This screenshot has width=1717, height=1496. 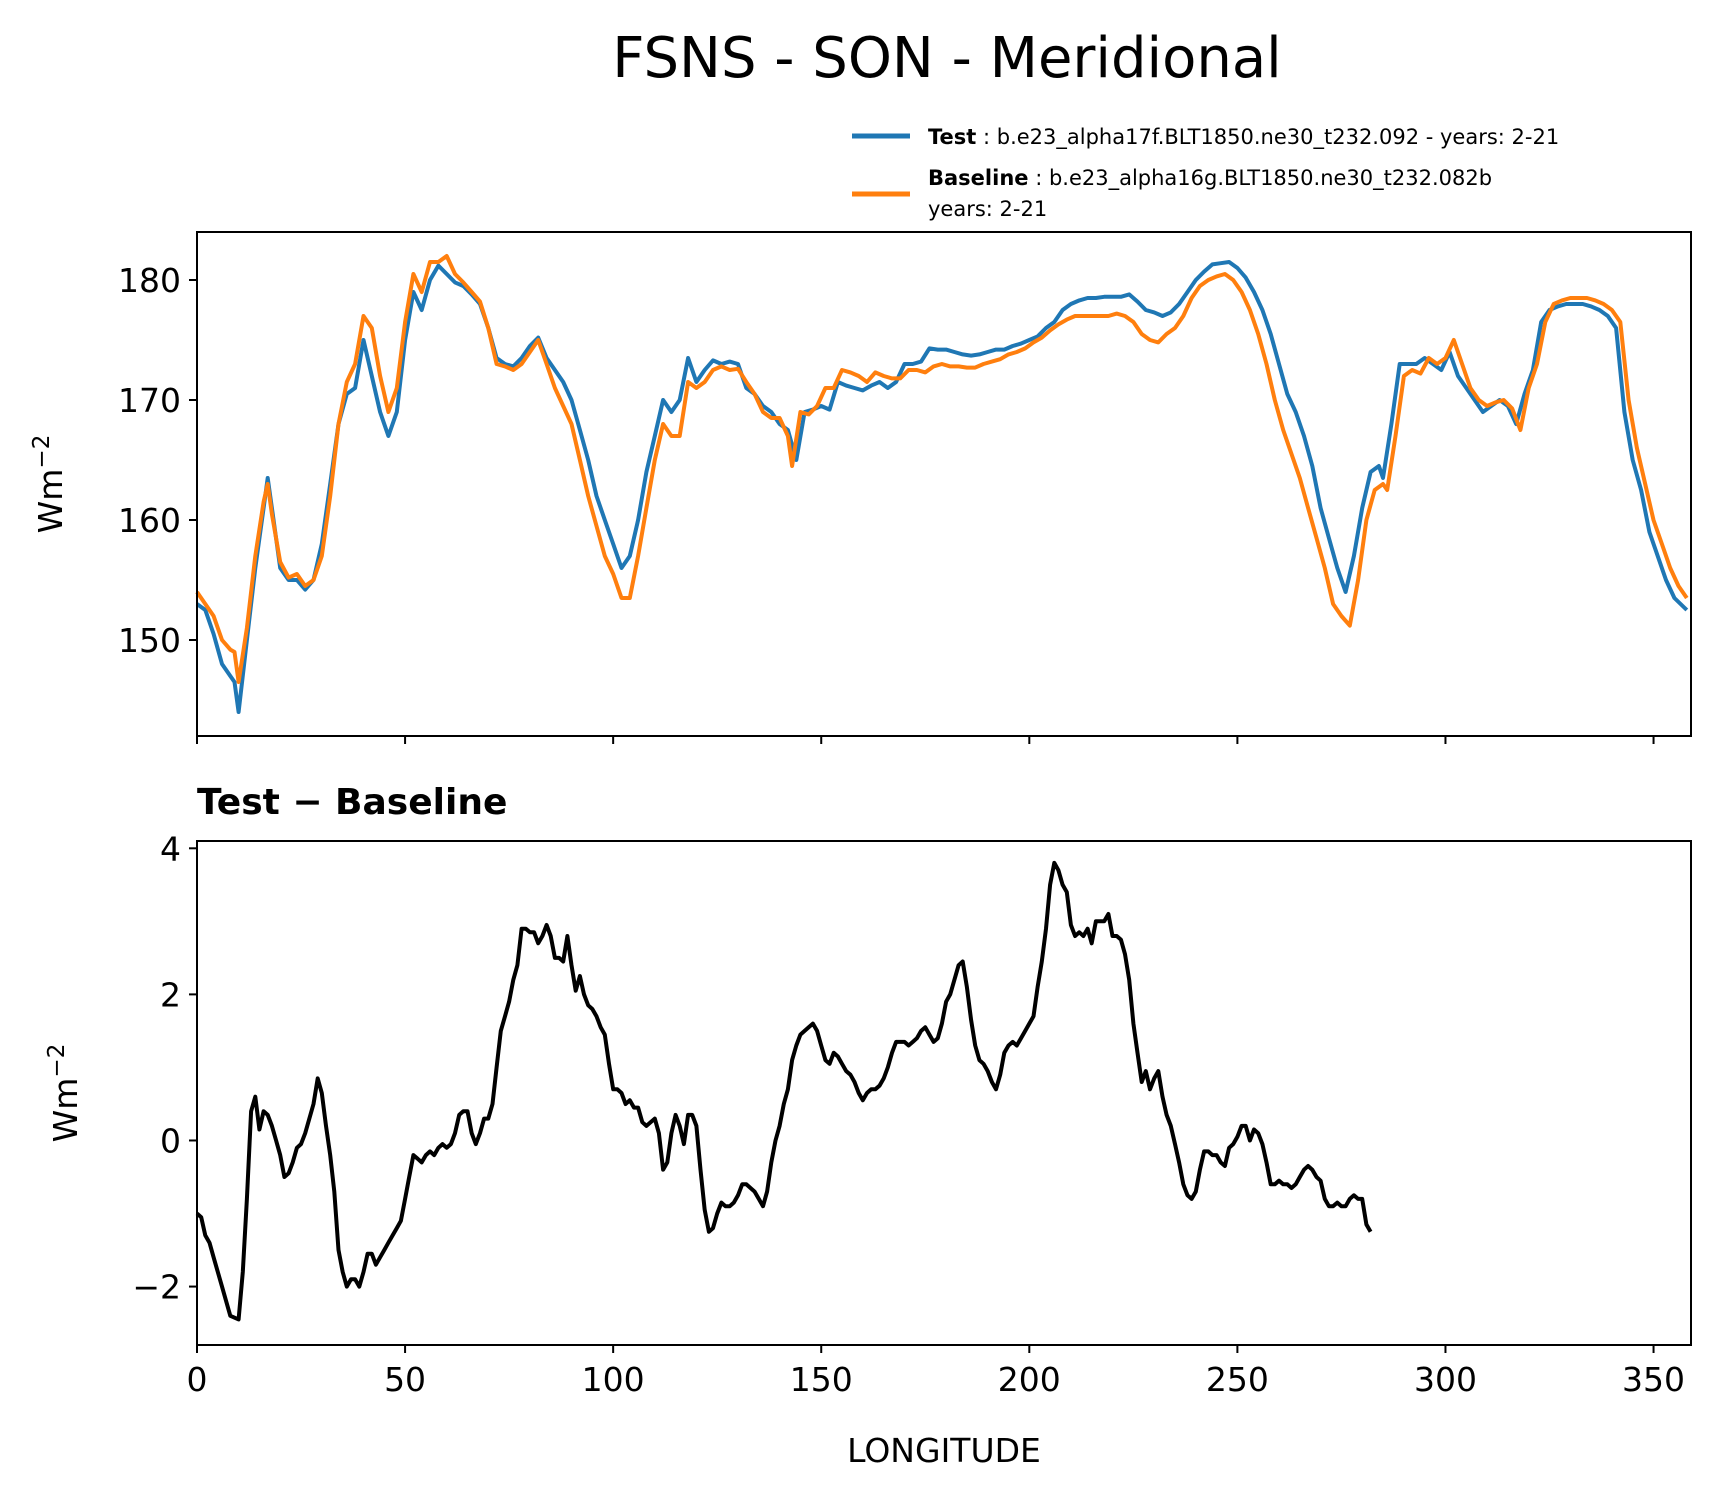 I want to click on legend-baseline-desc: : b.e23_alpha16g.BLT1850.ne30_t232.082b, so click(x=1261, y=178).